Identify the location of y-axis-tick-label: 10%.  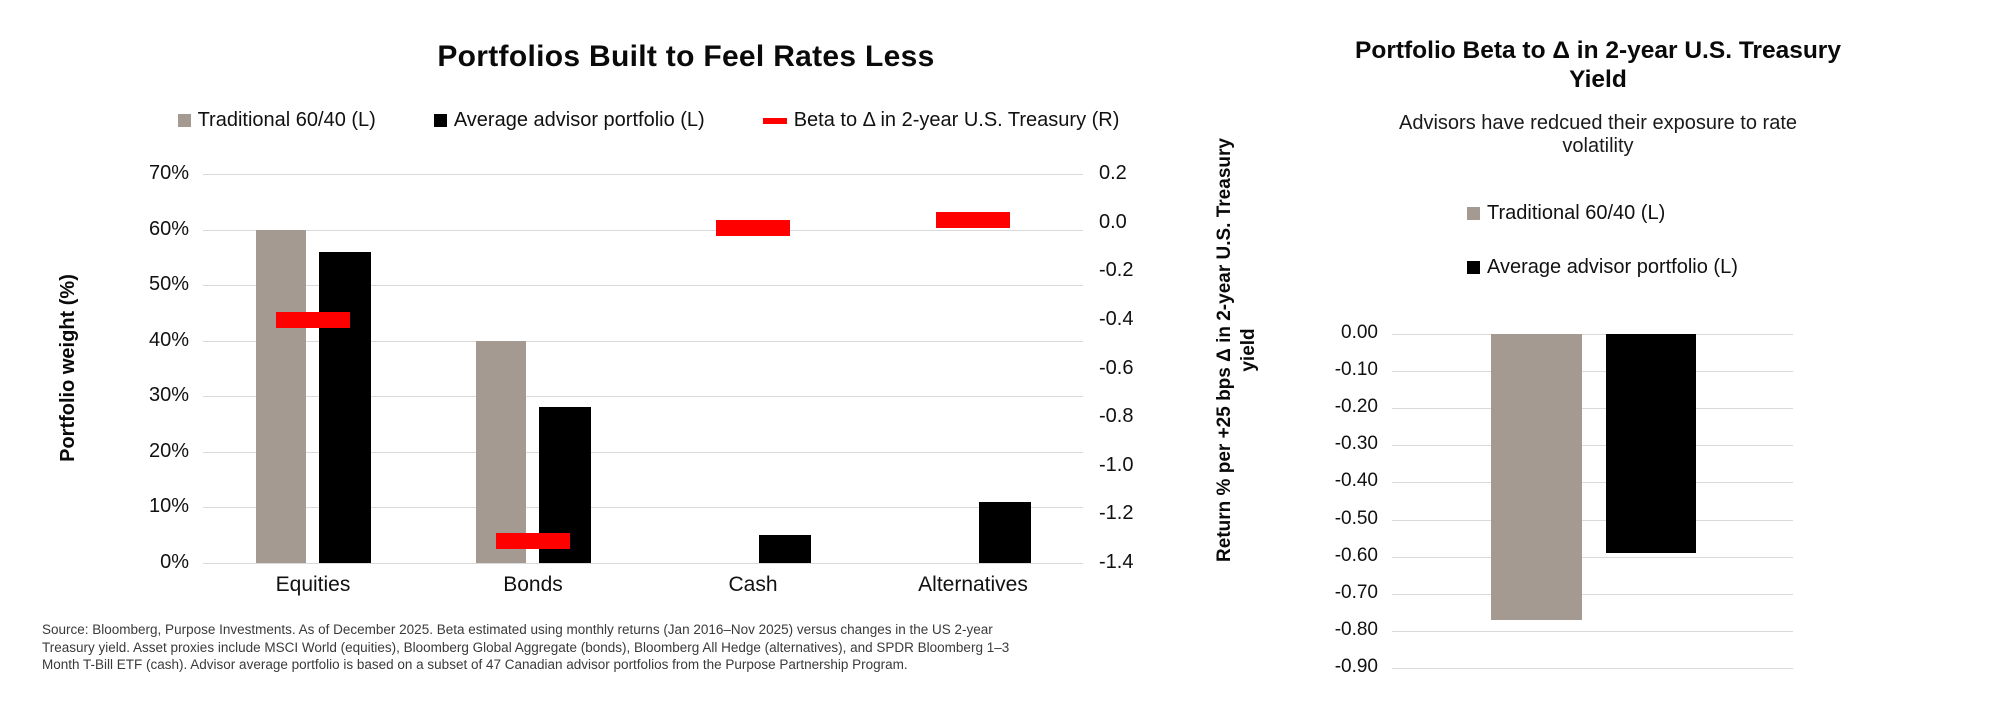
(168, 506).